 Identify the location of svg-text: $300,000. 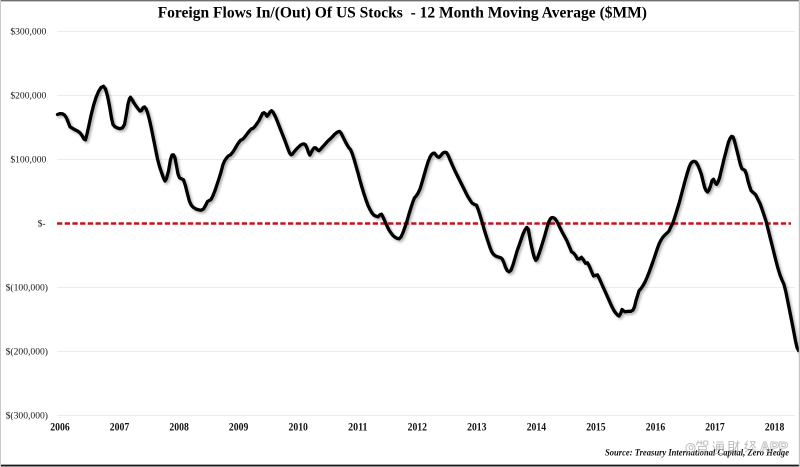
(28, 32).